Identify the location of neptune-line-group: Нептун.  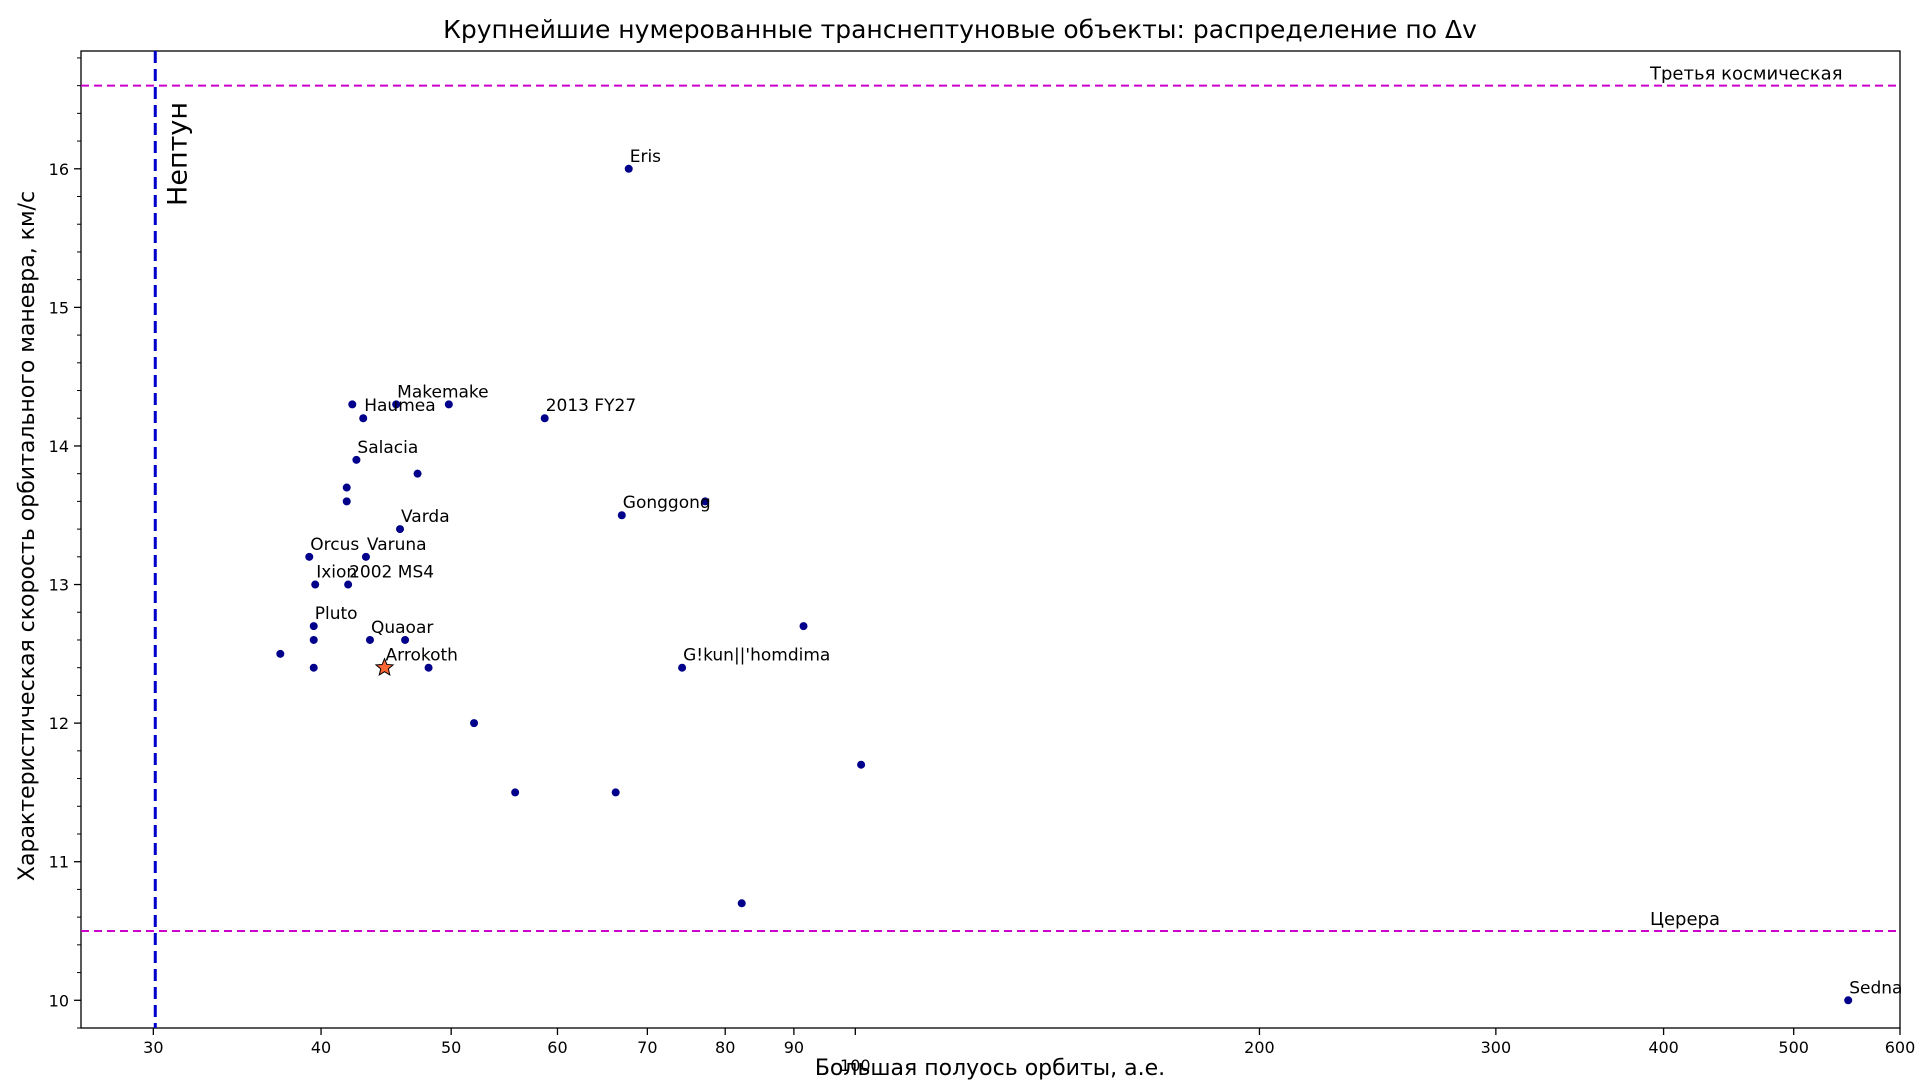
(173, 539).